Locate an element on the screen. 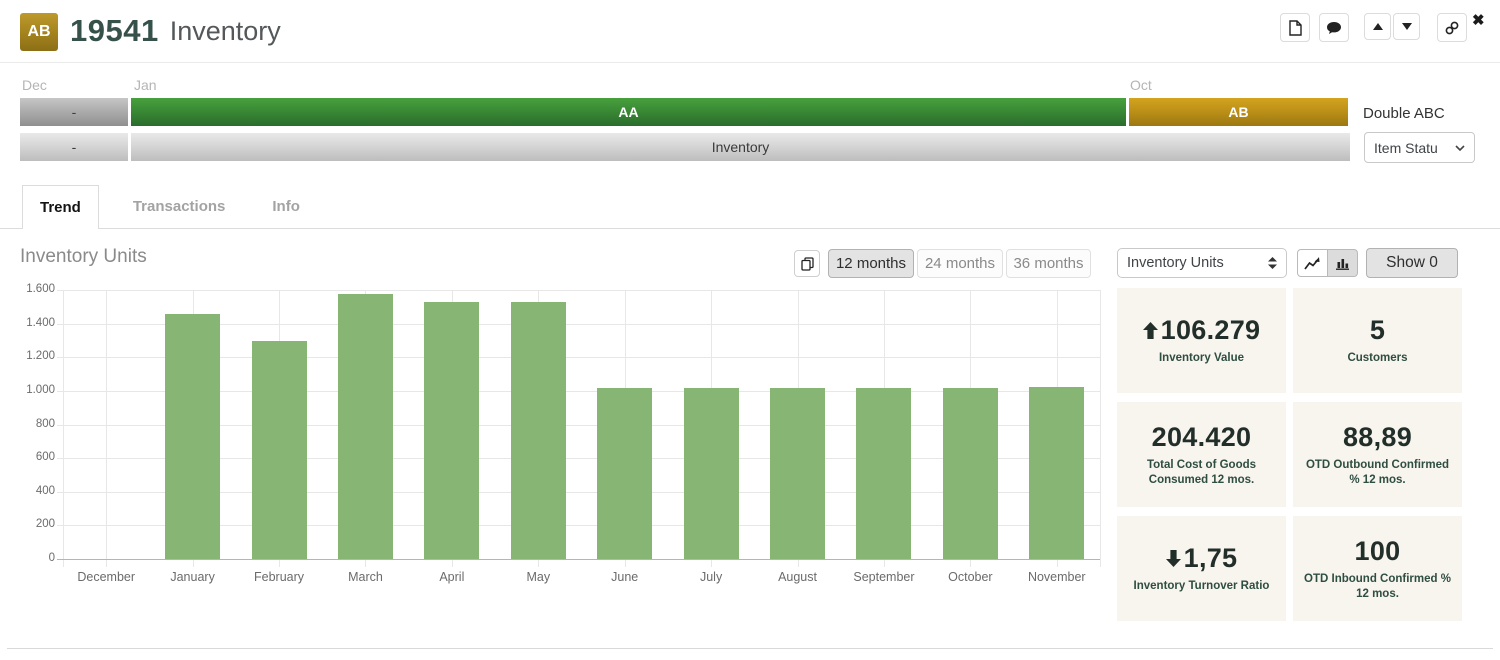 This screenshot has height=660, width=1500. bar-september is located at coordinates (884, 473).